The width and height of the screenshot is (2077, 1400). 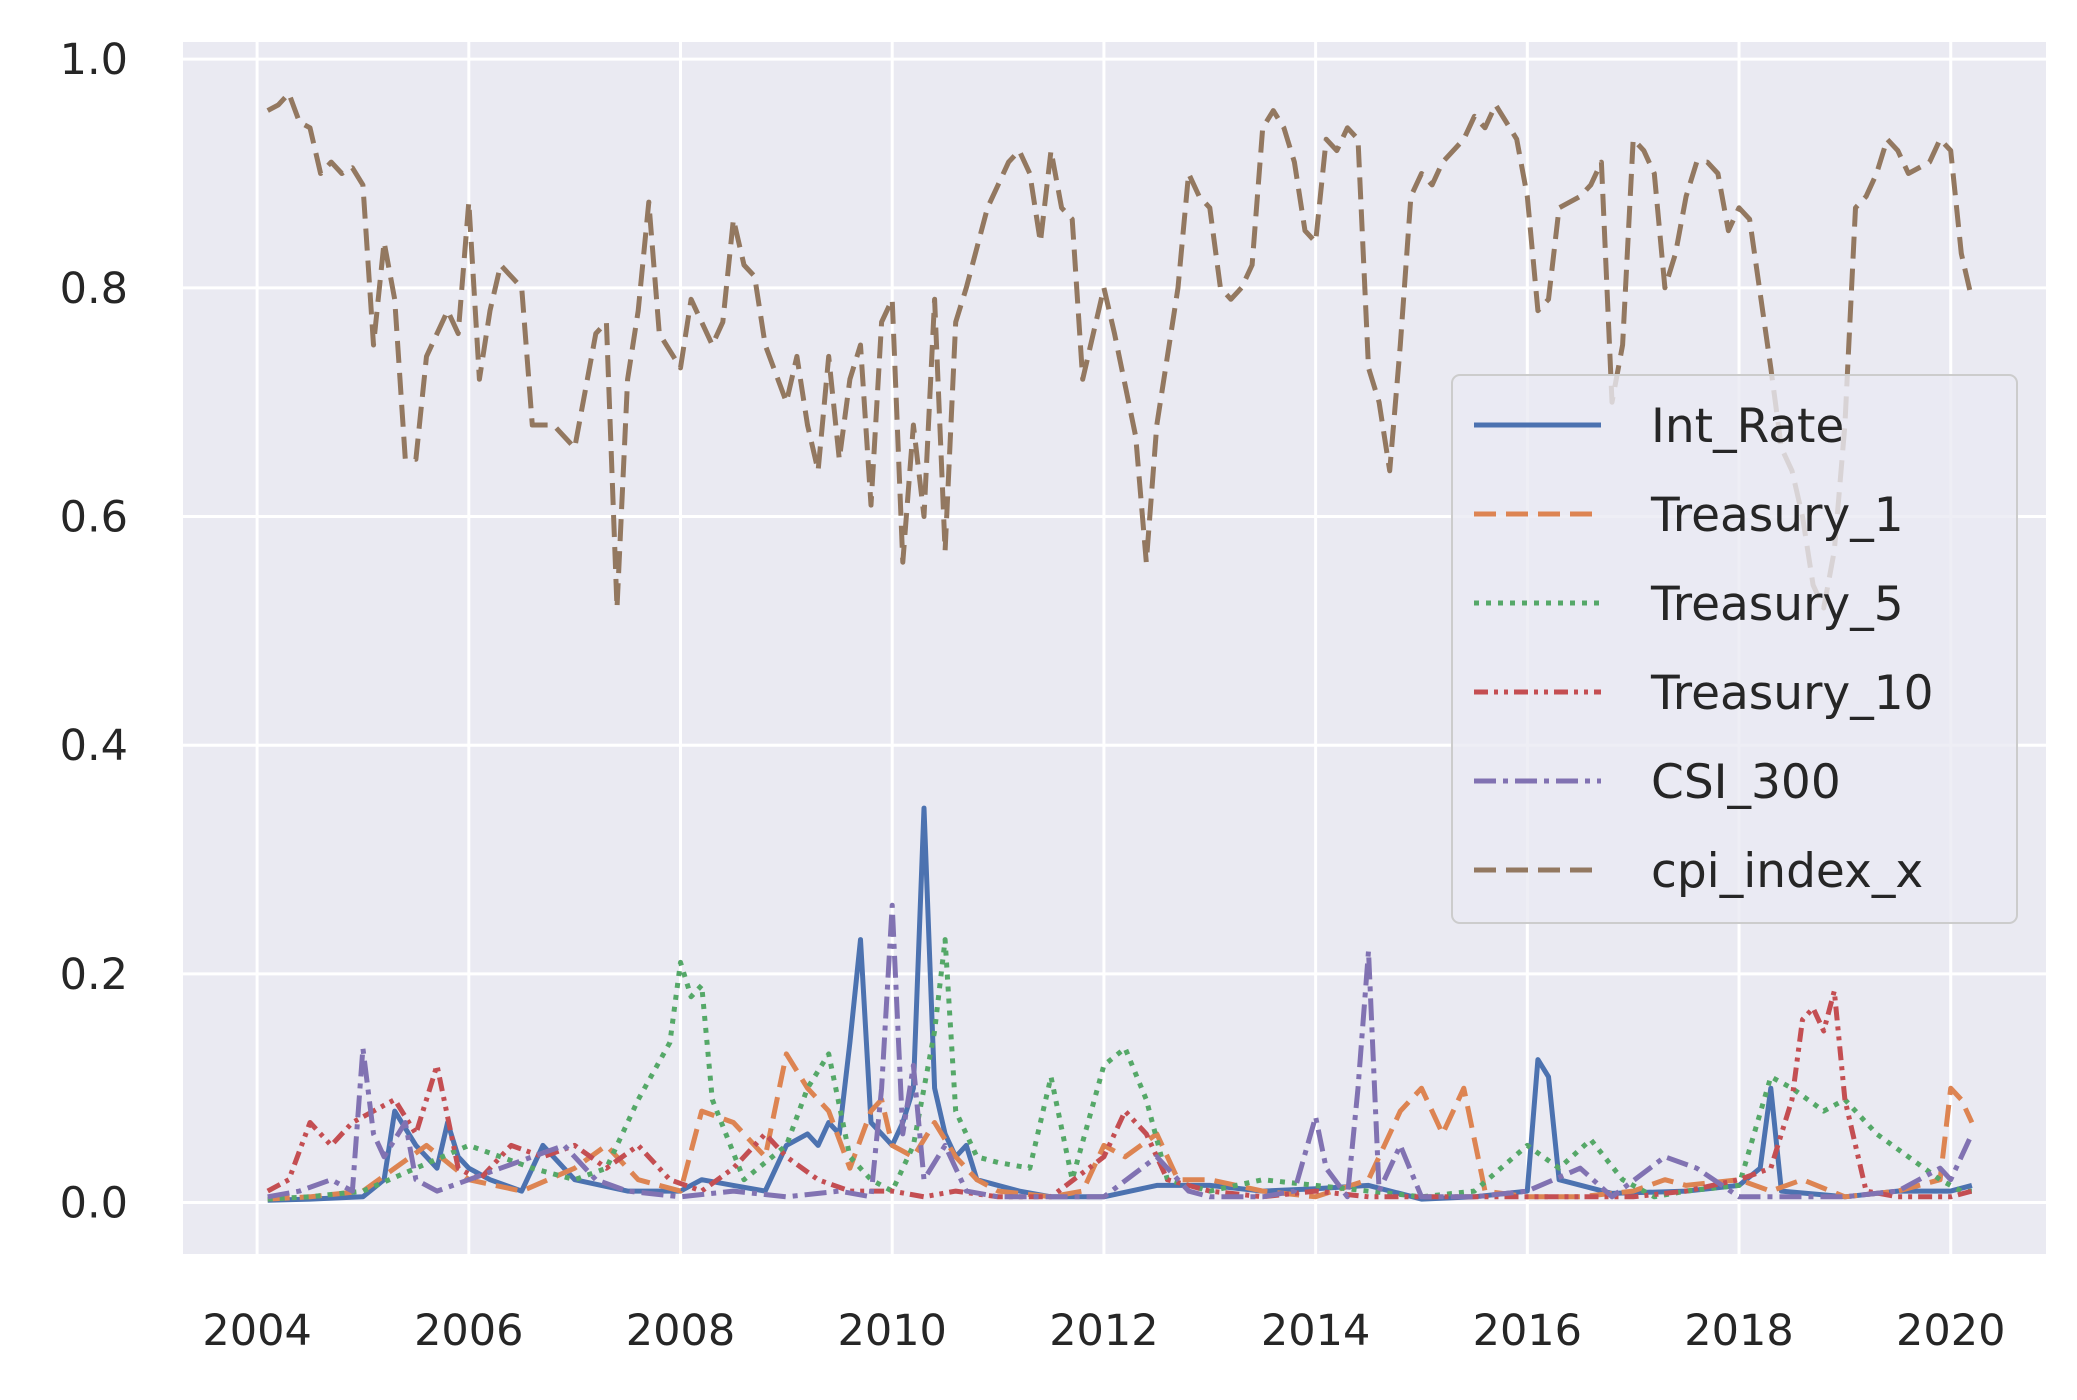 I want to click on y-axis-ticks: 0.0 0.2 0.4 0.6 0.8 1.0, so click(x=94, y=631).